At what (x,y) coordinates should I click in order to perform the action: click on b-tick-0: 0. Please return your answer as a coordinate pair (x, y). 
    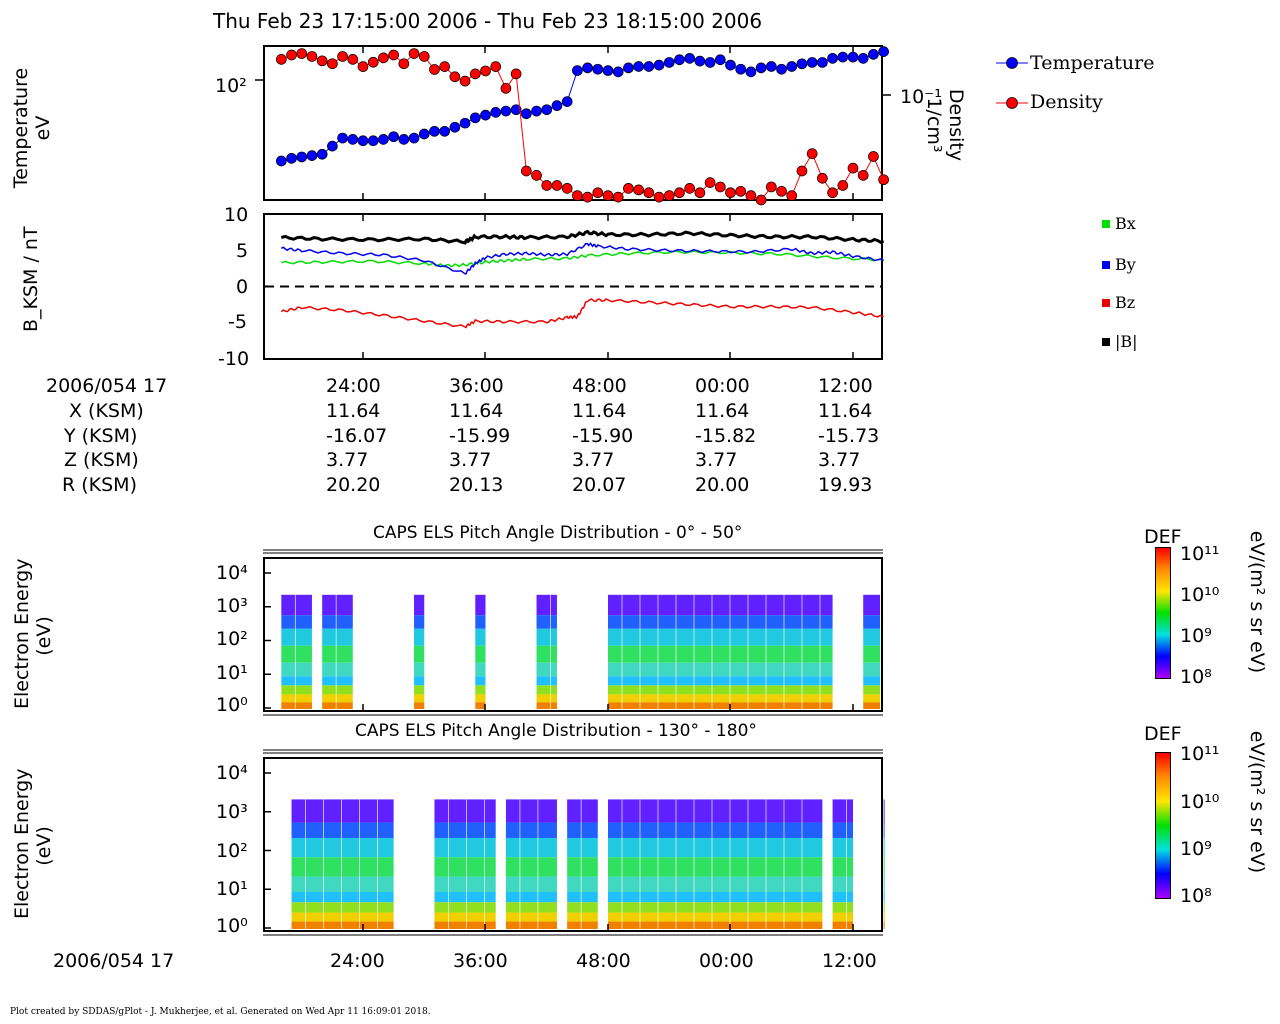
    Looking at the image, I should click on (242, 287).